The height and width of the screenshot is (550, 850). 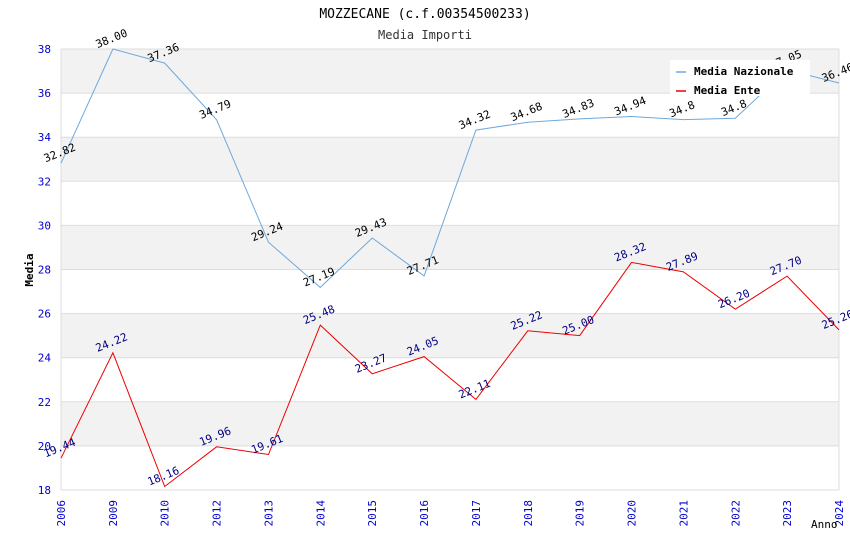 What do you see at coordinates (44, 314) in the screenshot?
I see `y-tick-label: 26` at bounding box center [44, 314].